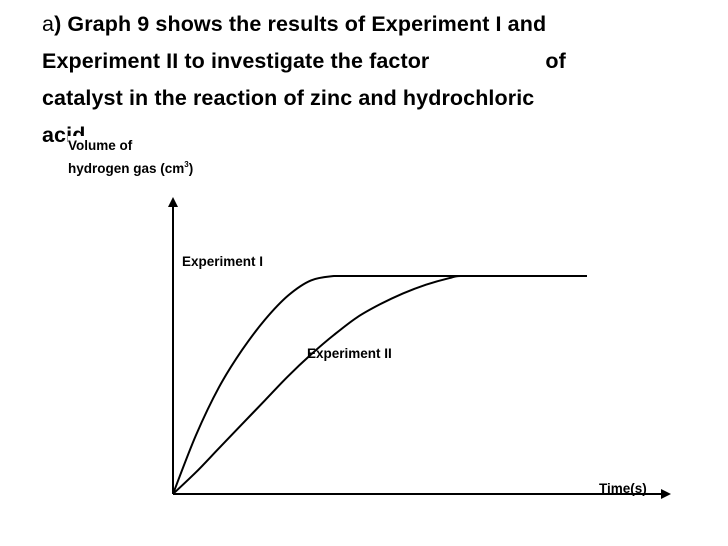 Image resolution: width=728 pixels, height=546 pixels. What do you see at coordinates (555, 61) in the screenshot?
I see `question-line-2b: of` at bounding box center [555, 61].